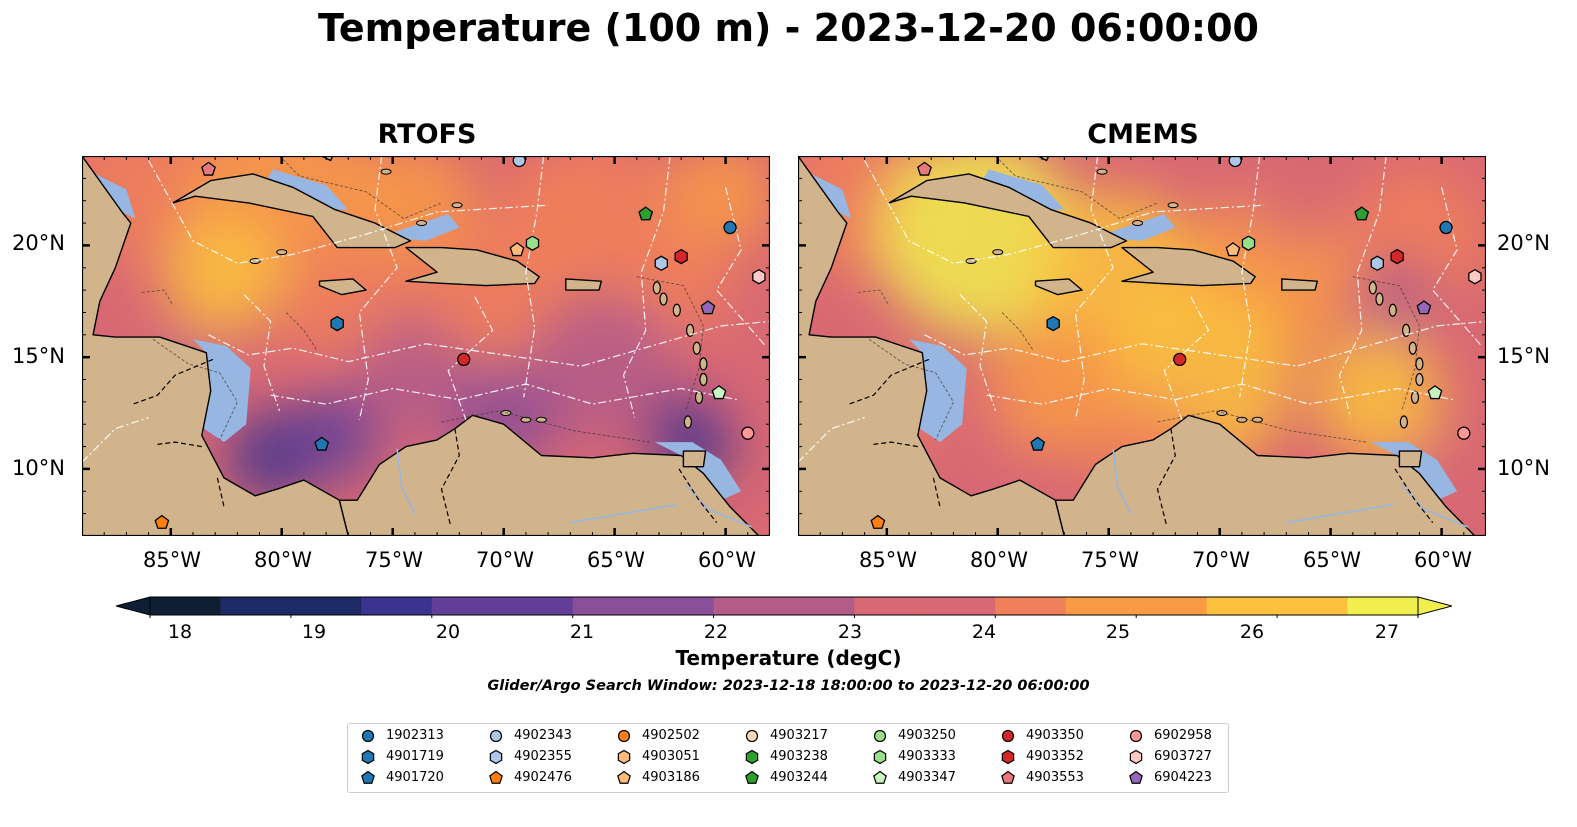  Describe the element at coordinates (583, 284) in the screenshot. I see `land-puerto-rico-rtofs` at that location.